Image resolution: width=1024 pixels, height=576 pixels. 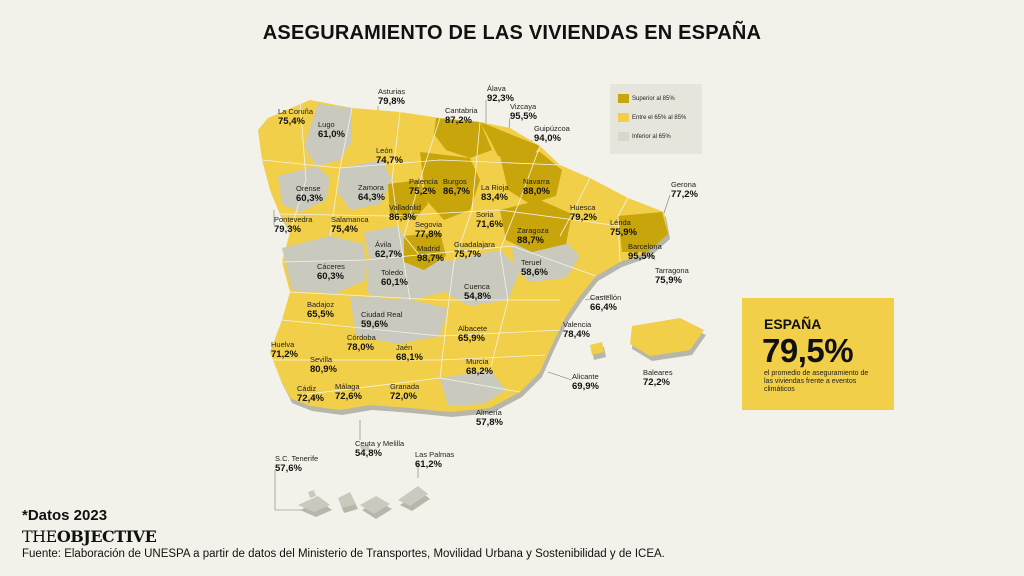 I want to click on region-value: 86,3%, so click(x=402, y=217).